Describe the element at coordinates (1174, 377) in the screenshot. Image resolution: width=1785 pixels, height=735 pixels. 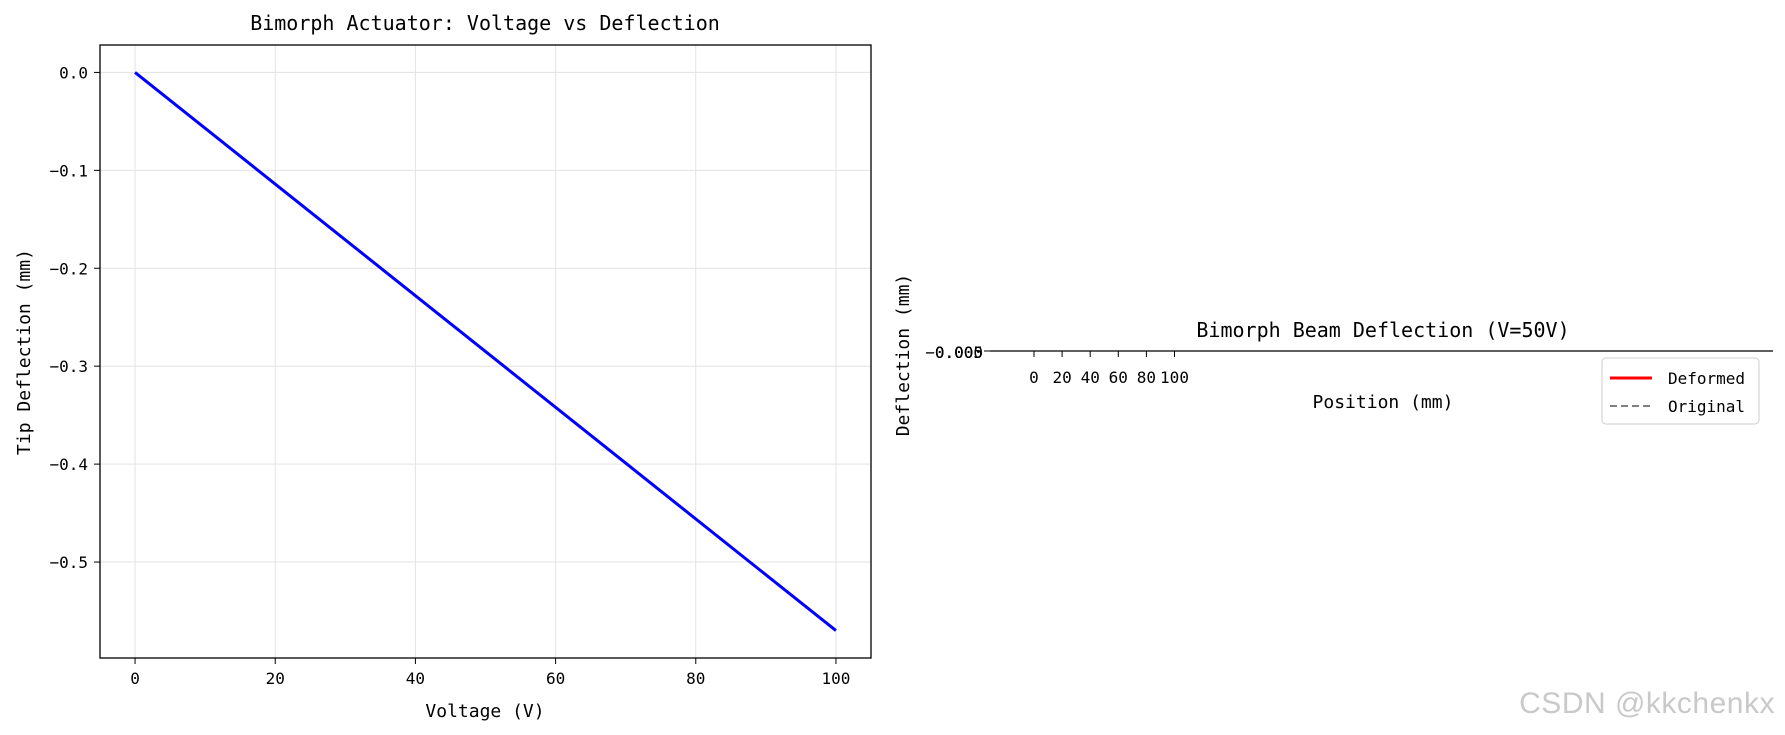
I see `right-x-tick-label: 100` at that location.